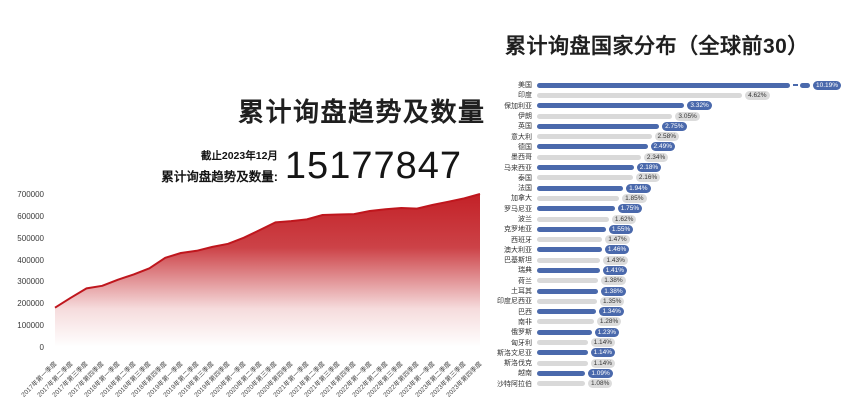 The image size is (852, 411). Describe the element at coordinates (687, 116) in the screenshot. I see `value-badge: 3.05%` at that location.